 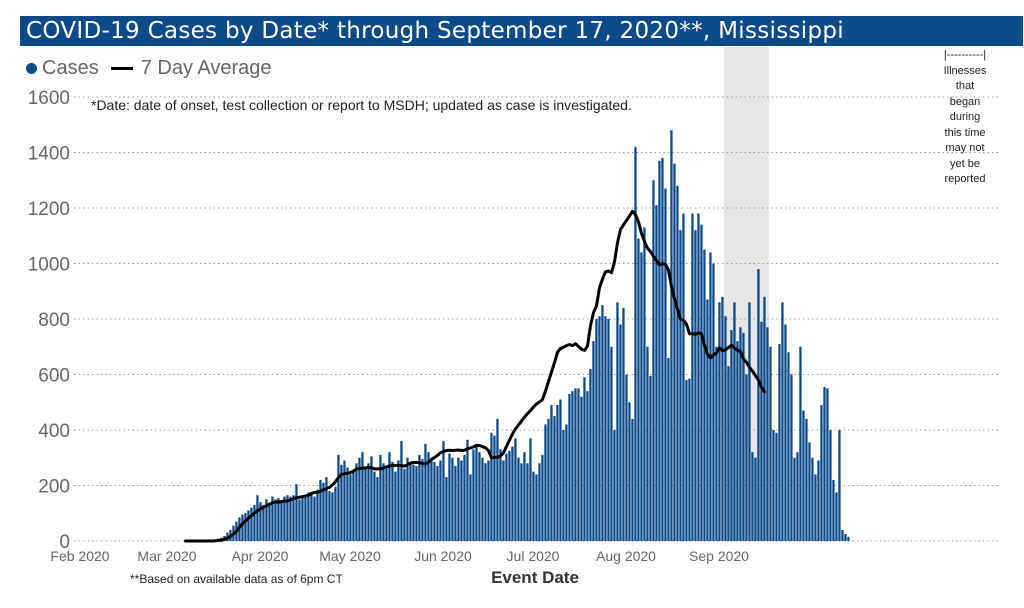 I want to click on y-tick-label: 200, so click(x=54, y=487).